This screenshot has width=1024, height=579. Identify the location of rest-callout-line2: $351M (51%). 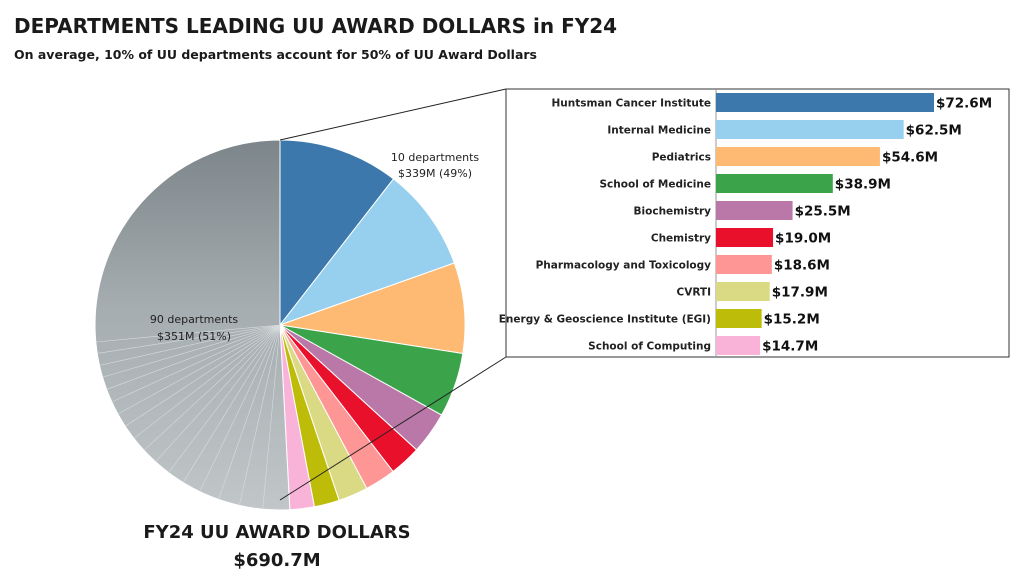
(194, 336).